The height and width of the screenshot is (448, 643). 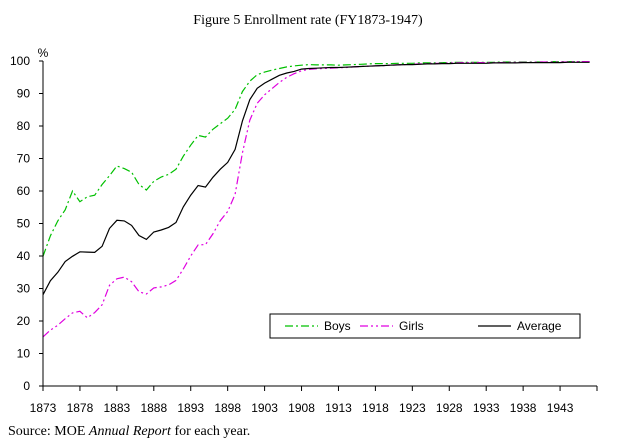 I want to click on x-tick-label: 1873, so click(x=43, y=408).